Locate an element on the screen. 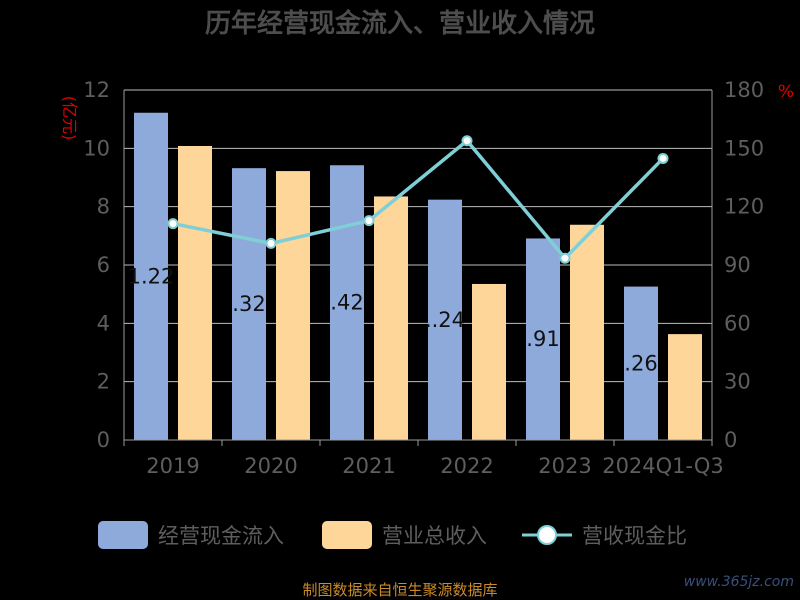 The height and width of the screenshot is (600, 800). x-tick-label: 2023 is located at coordinates (564, 466).